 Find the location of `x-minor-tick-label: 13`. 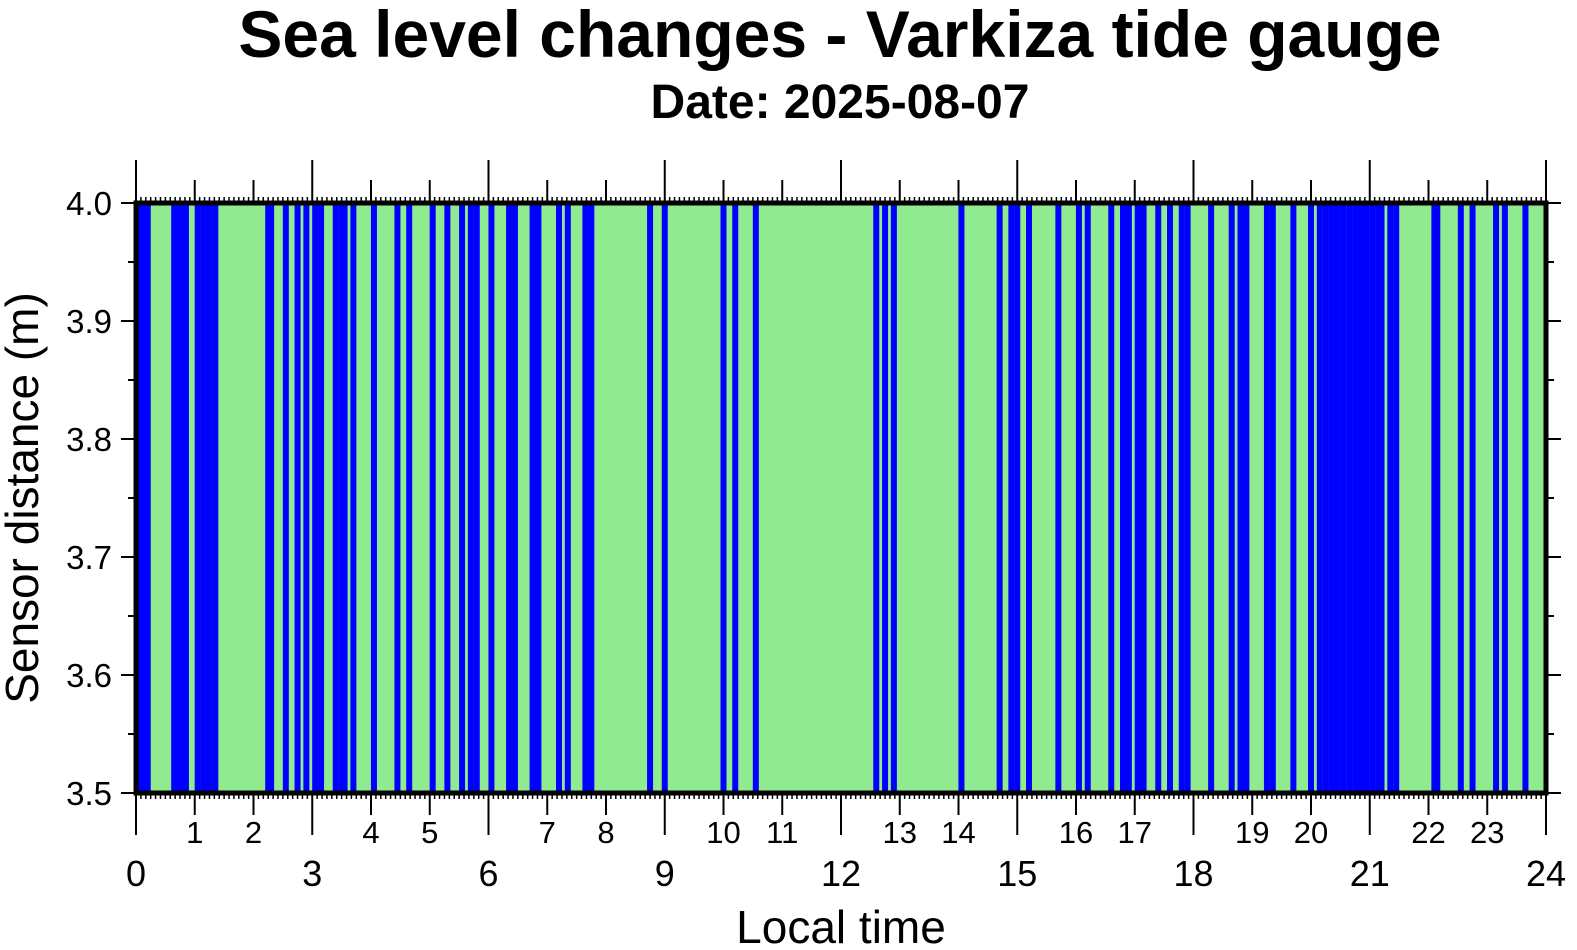

x-minor-tick-label: 13 is located at coordinates (900, 832).